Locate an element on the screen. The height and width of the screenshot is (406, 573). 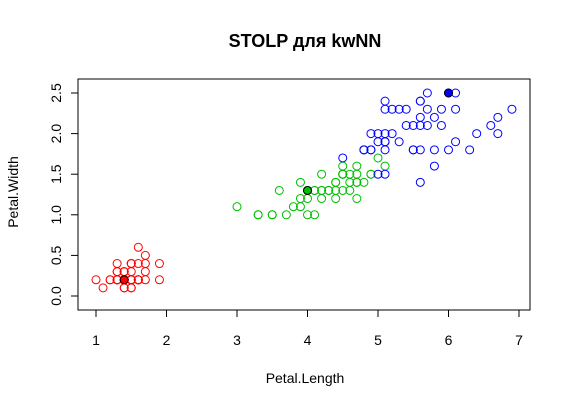
x-tick-label: 5 is located at coordinates (378, 340).